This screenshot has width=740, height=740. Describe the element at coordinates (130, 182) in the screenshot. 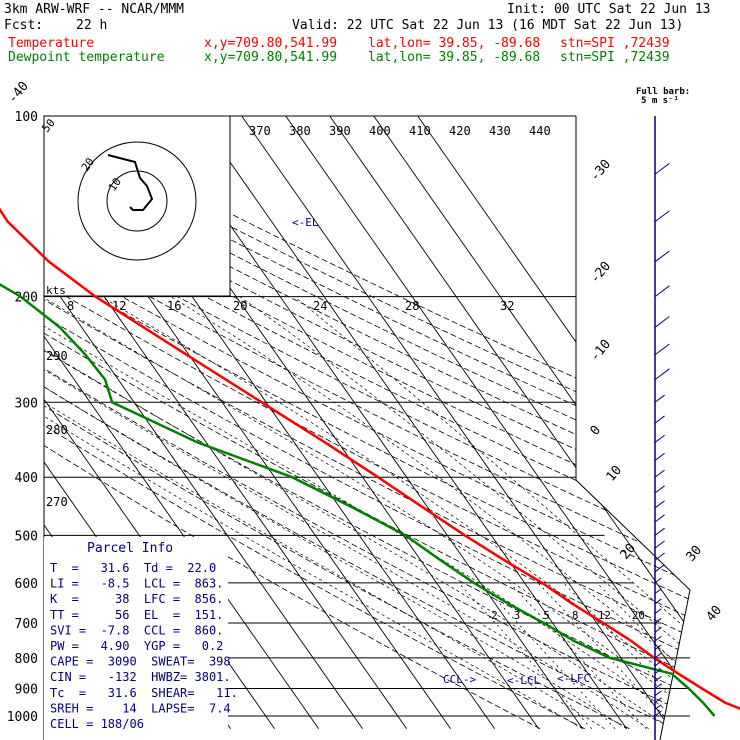

I see `hodograph-trace` at that location.